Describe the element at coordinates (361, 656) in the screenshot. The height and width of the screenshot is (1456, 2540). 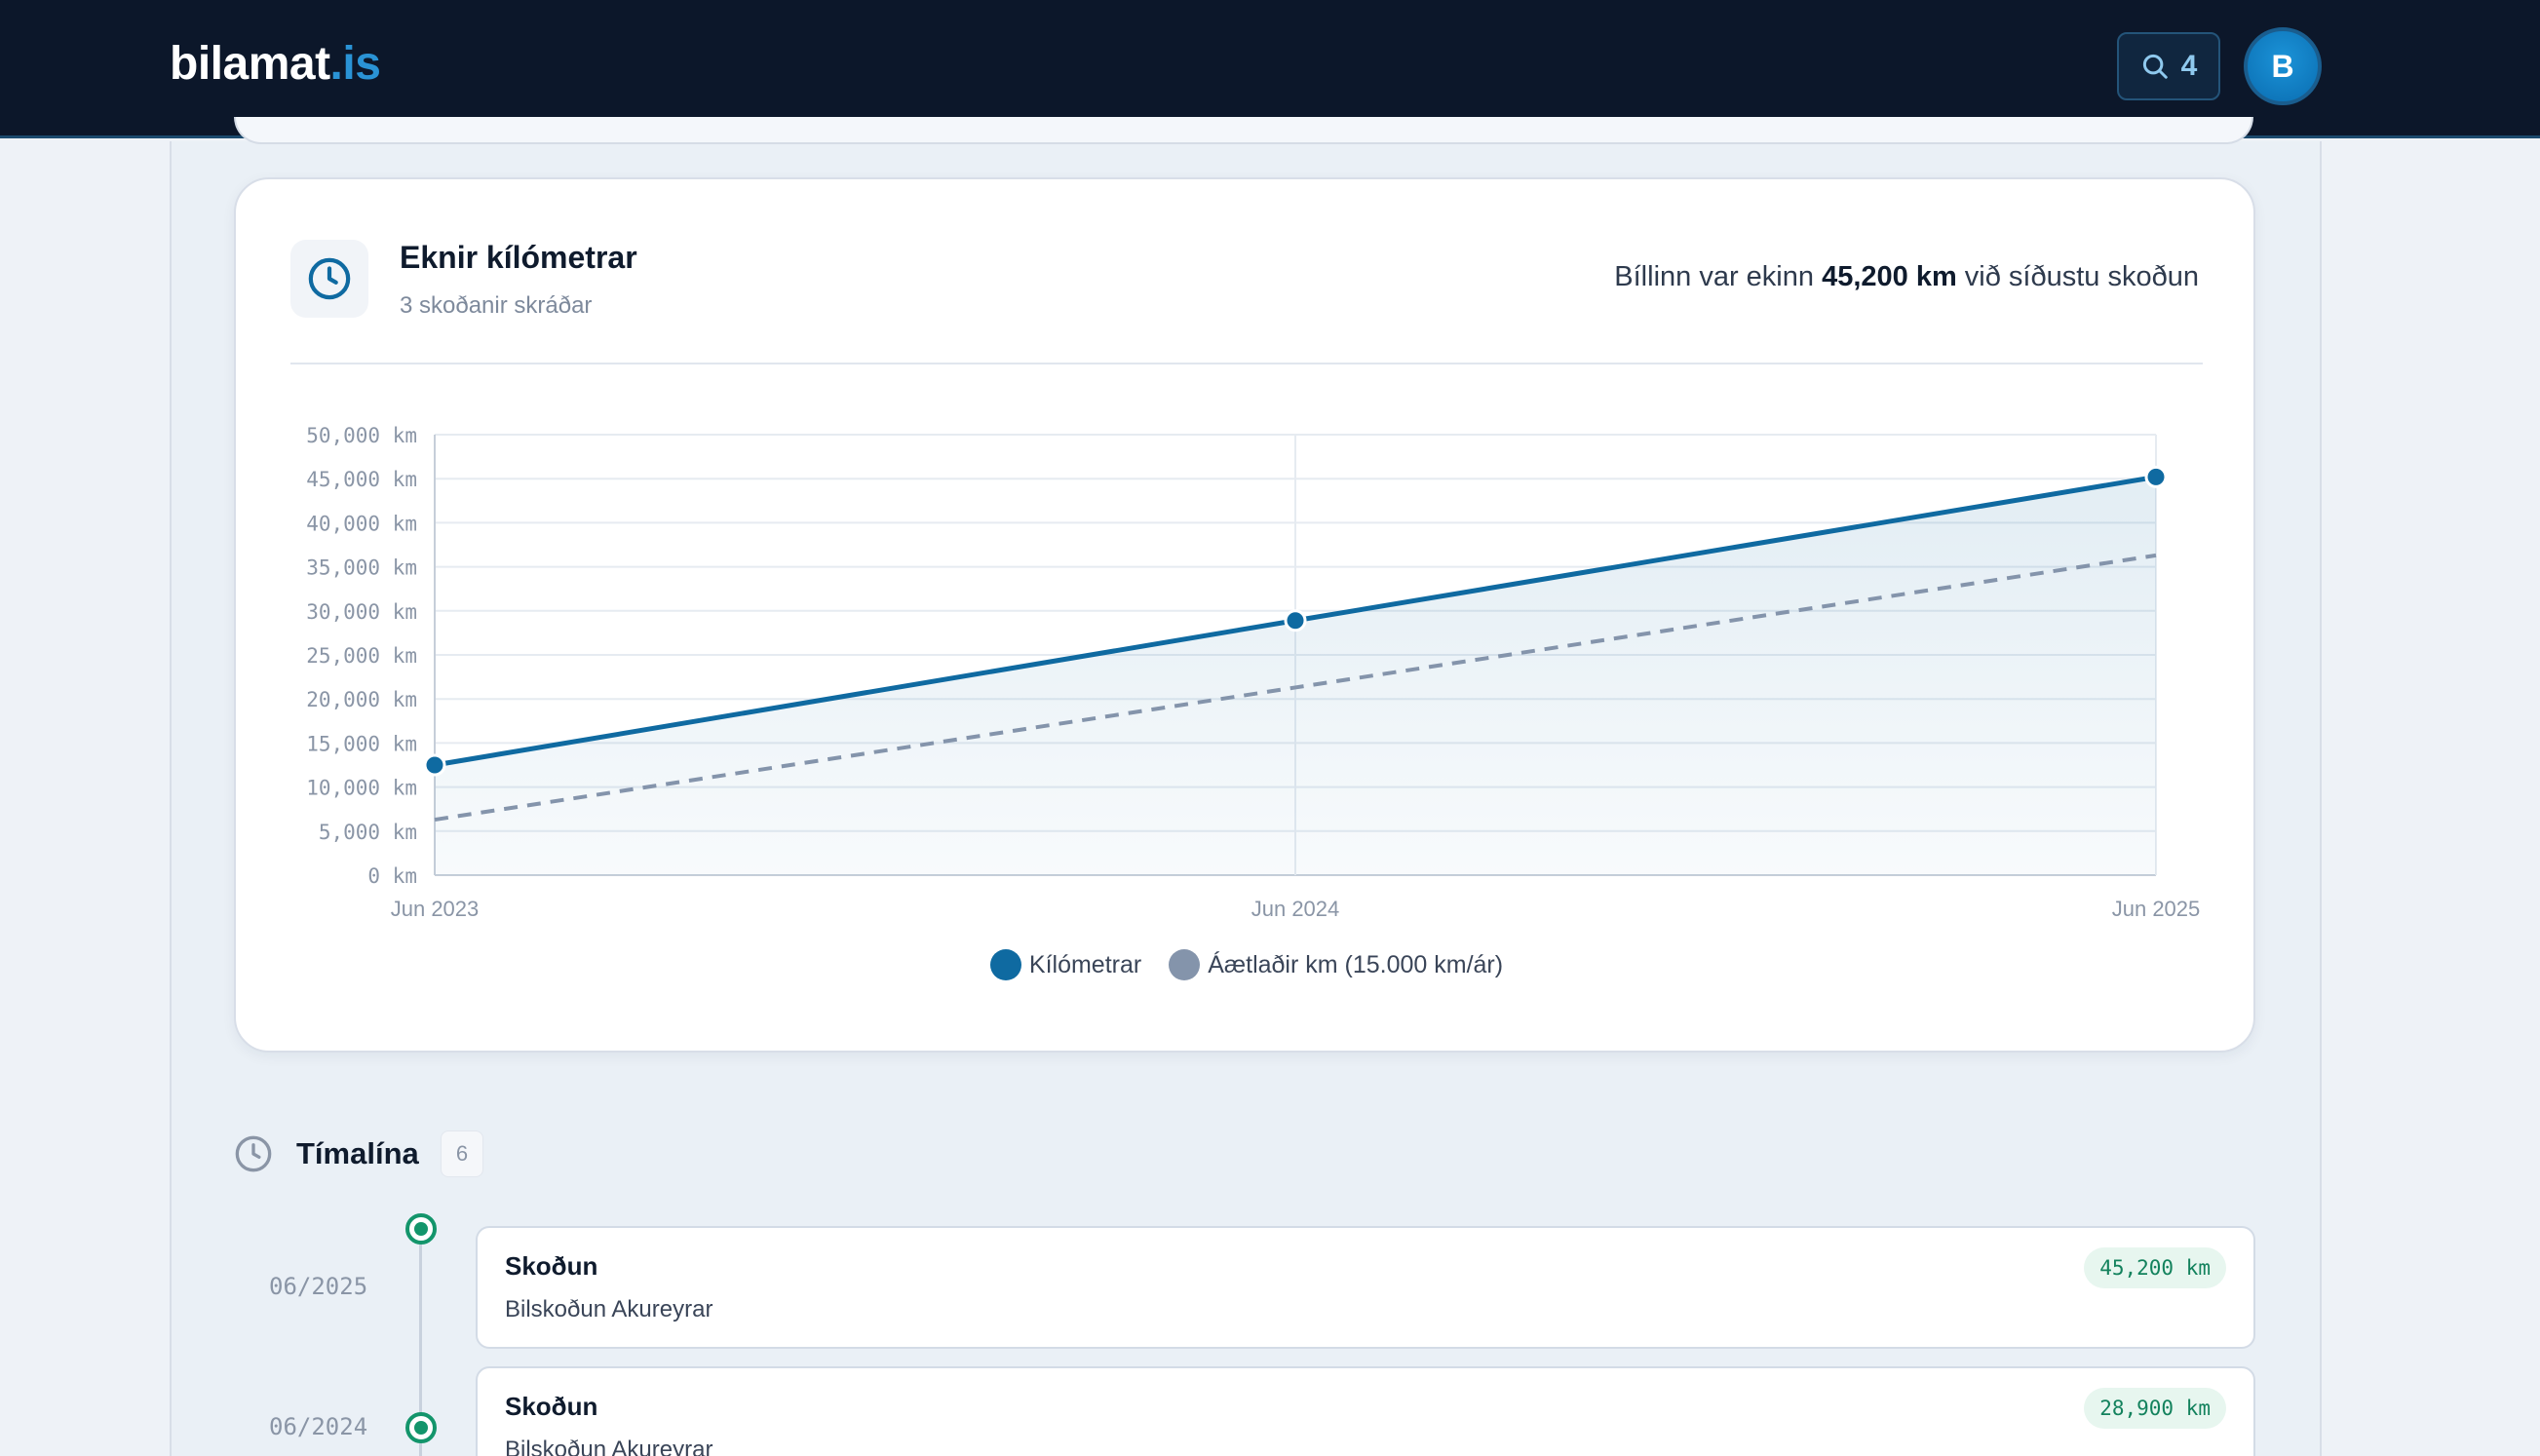
I see `y-tick-label: 25,000 km` at that location.